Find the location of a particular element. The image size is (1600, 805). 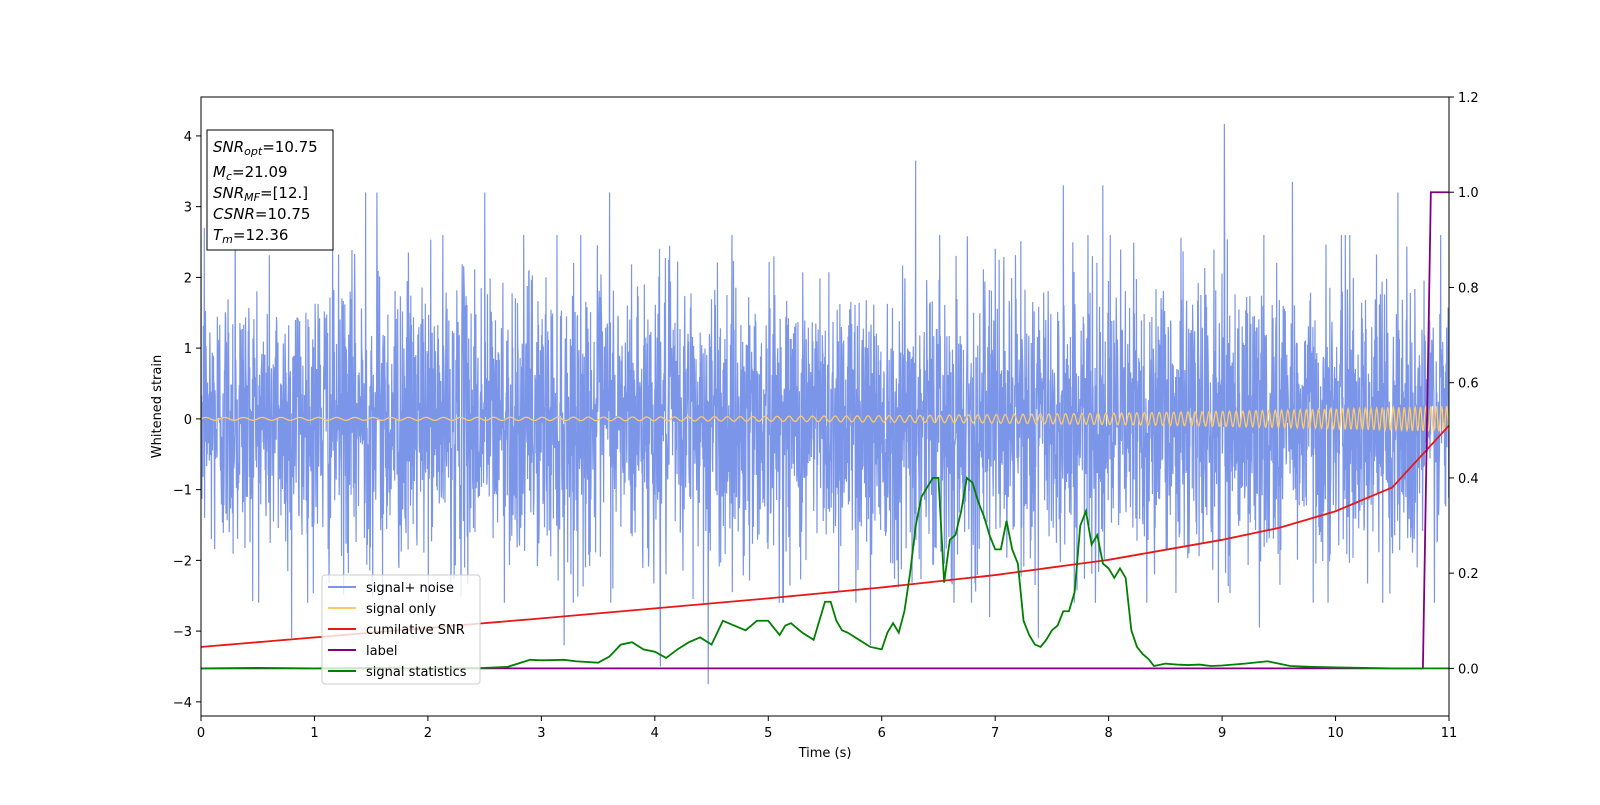

annotation-line: SNRMF=[12.] is located at coordinates (260, 194).